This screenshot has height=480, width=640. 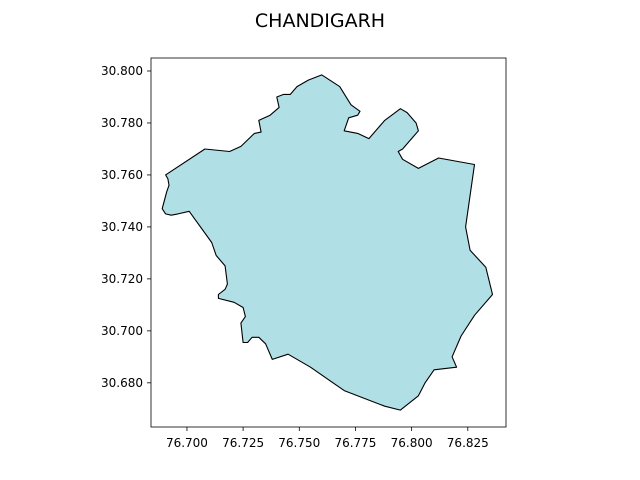 What do you see at coordinates (122, 175) in the screenshot?
I see `y-tick-label: 30.760` at bounding box center [122, 175].